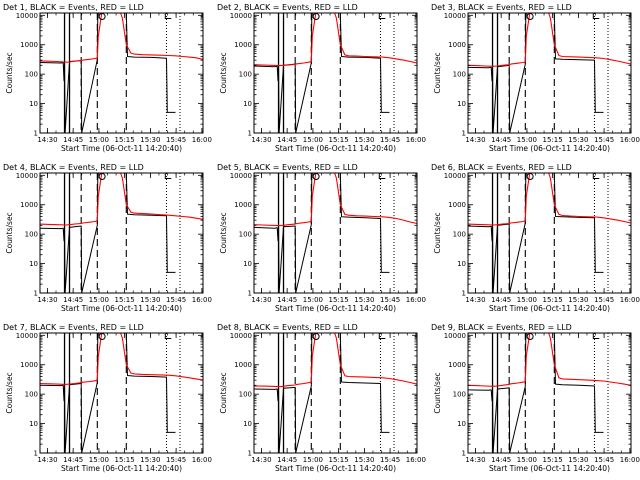 This screenshot has width=640, height=480. I want to click on panel-title: Det 9, BLACK = Events, RED = LLD, so click(501, 327).